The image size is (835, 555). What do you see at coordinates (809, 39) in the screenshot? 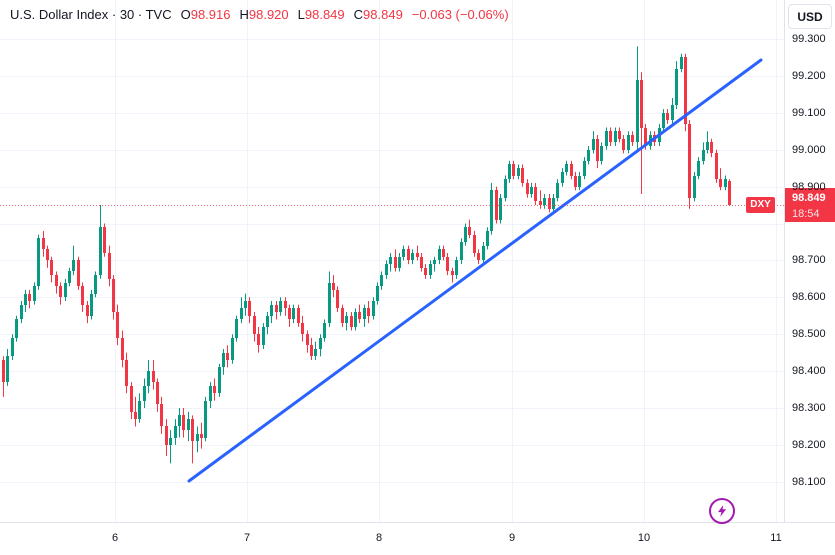
I see `price-axis-label: 99.300` at bounding box center [809, 39].